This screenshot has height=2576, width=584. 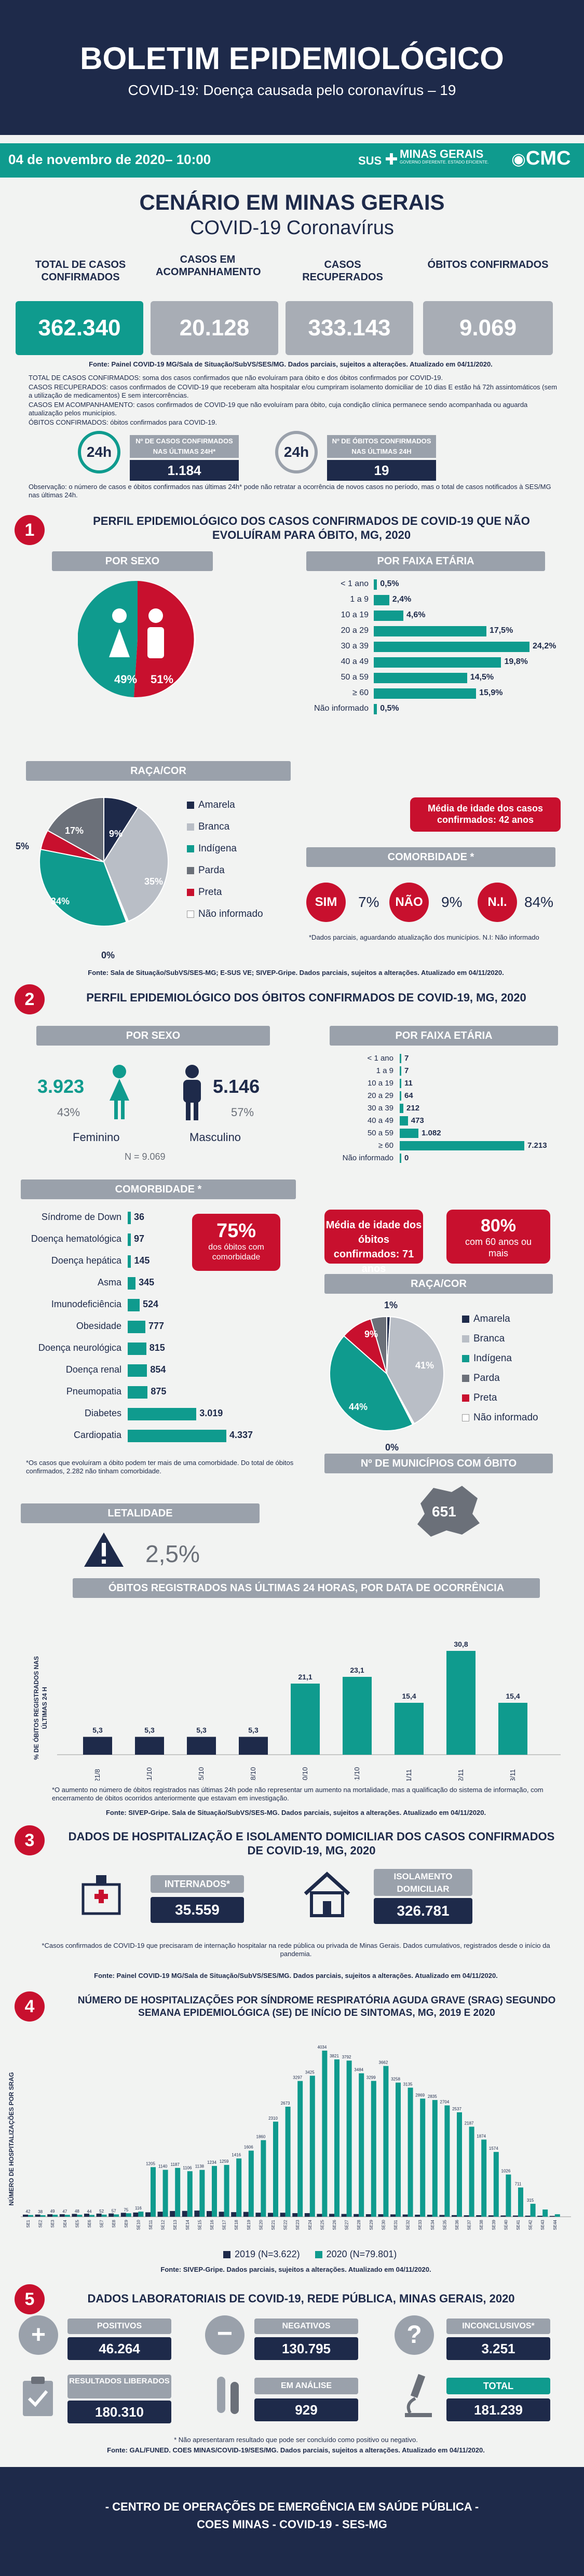 I want to click on raca-legend-item: Parda, so click(x=206, y=870).